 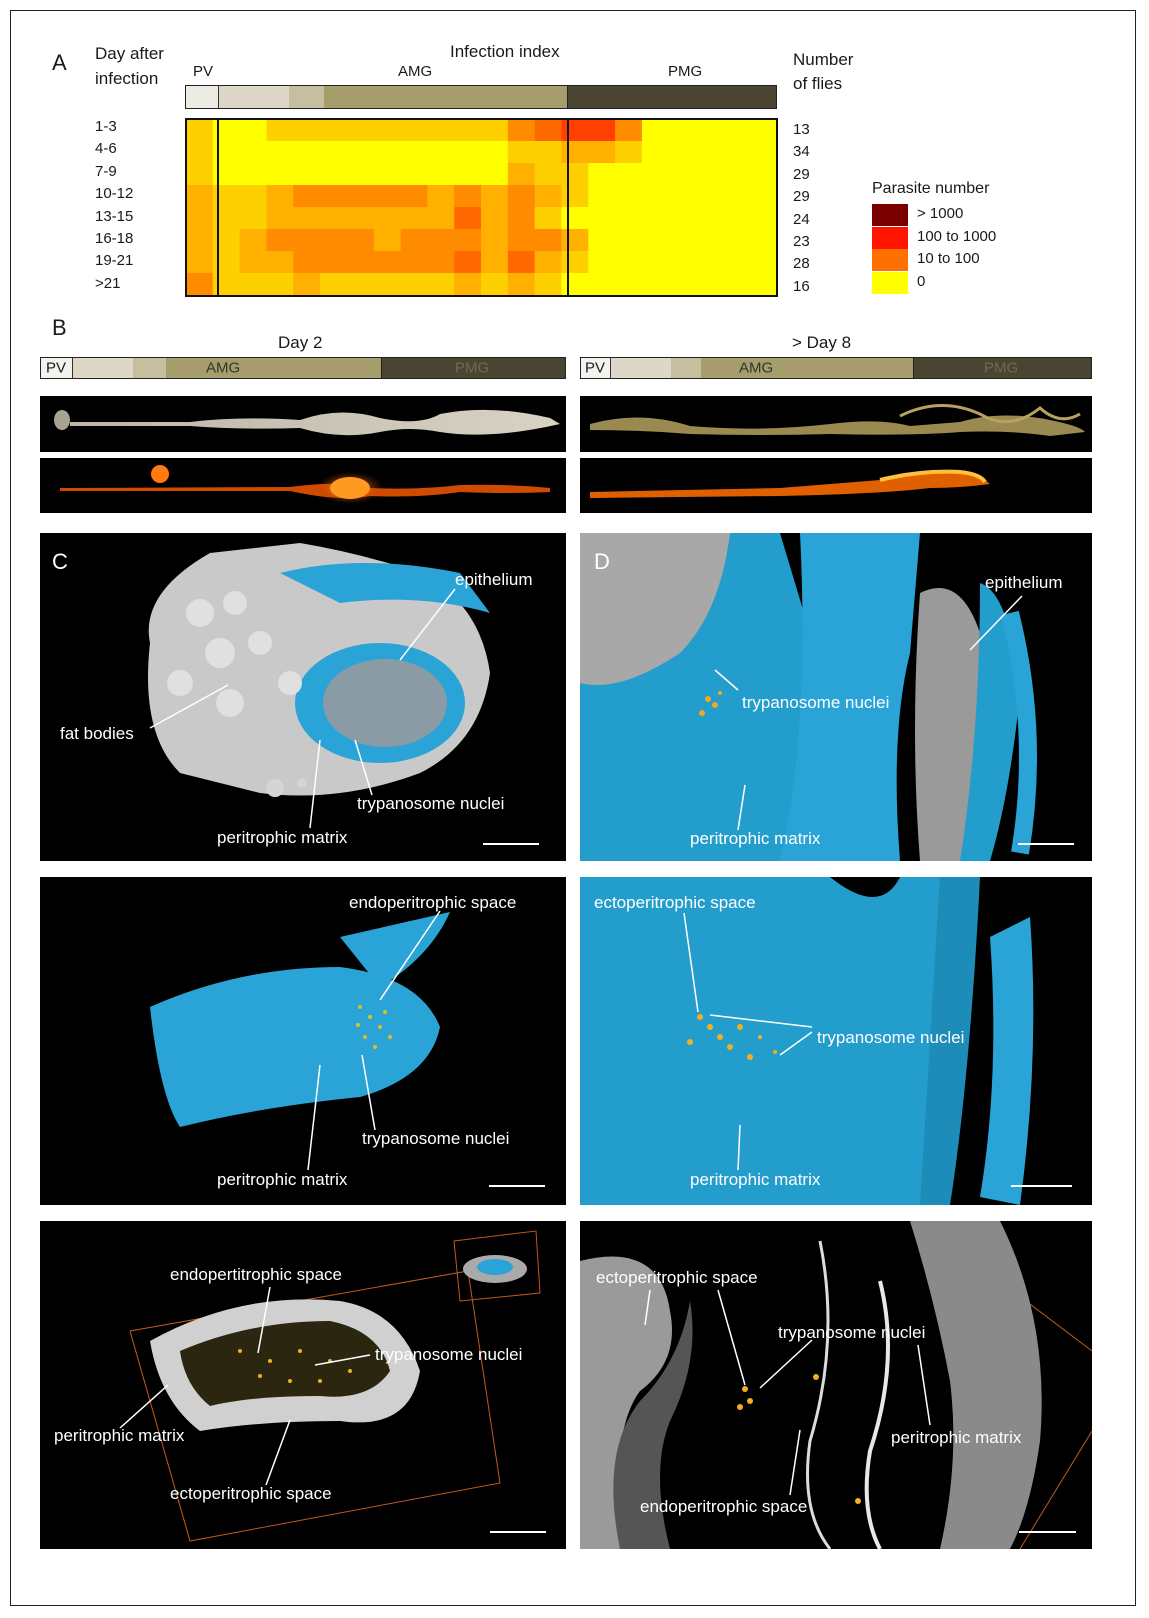 What do you see at coordinates (433, 902) in the screenshot?
I see `c2-endoperitrophic-space: endoperitrophic space` at bounding box center [433, 902].